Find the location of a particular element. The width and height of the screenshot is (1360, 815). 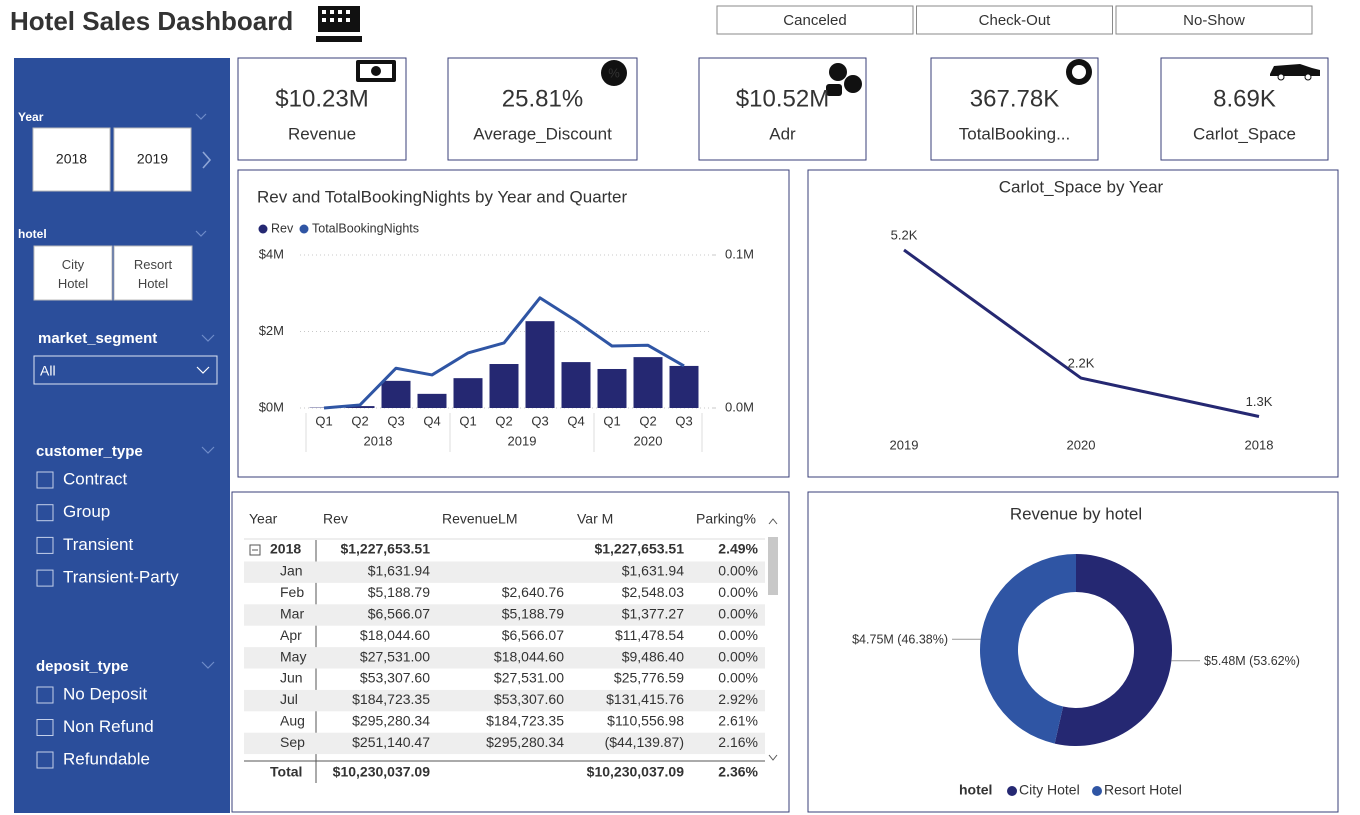

legend-label: Rev is located at coordinates (282, 228).